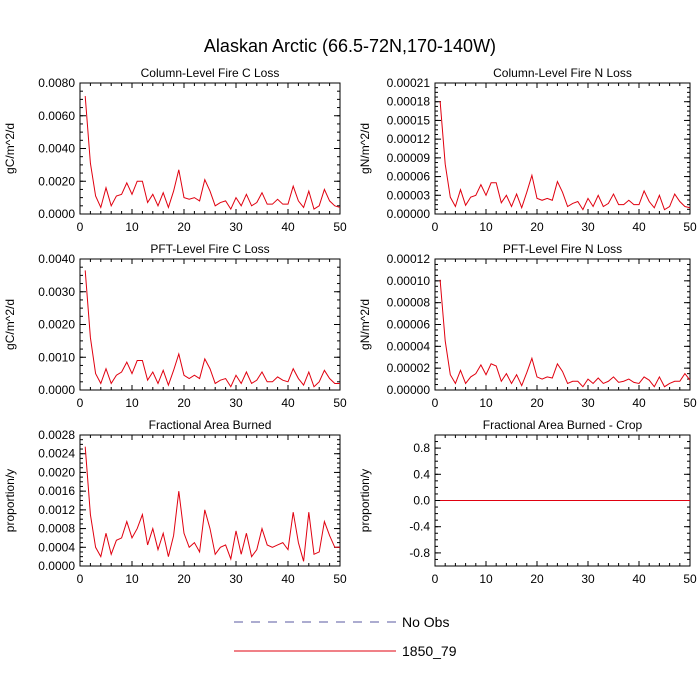 The height and width of the screenshot is (700, 700). Describe the element at coordinates (56, 510) in the screenshot. I see `y-tick-label: 0.0012` at that location.